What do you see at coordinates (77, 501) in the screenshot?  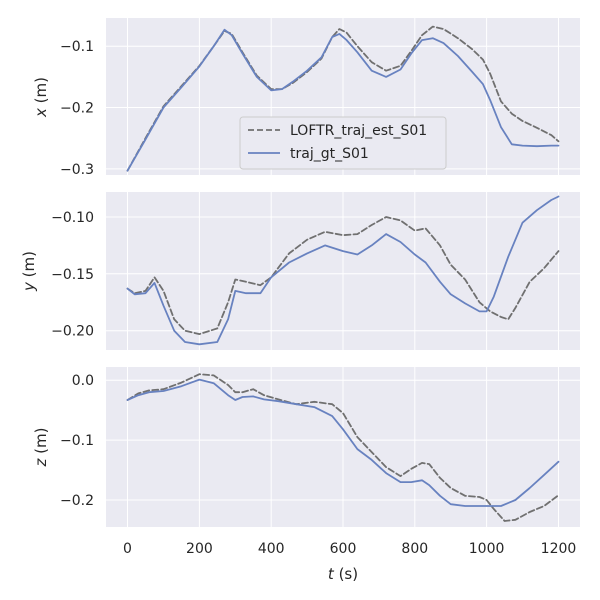 I see `ytick-label-z-0: −0.2` at bounding box center [77, 501].